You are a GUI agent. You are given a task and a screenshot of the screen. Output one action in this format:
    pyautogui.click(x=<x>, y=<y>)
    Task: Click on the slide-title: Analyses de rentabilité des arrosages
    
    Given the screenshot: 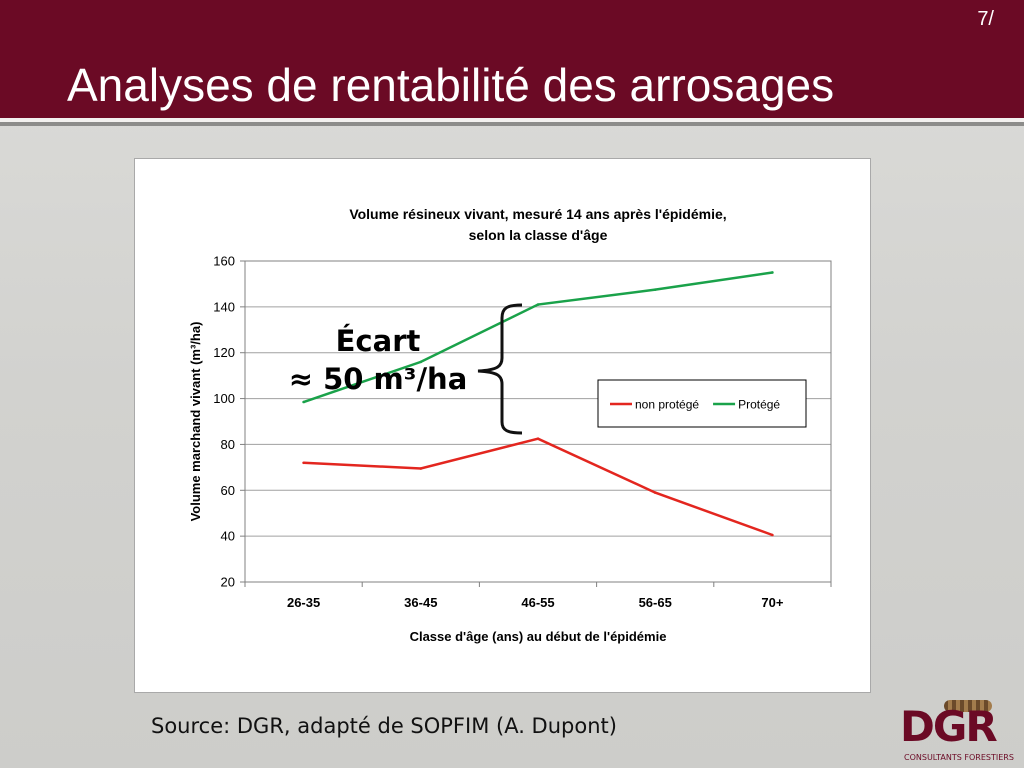 What is the action you would take?
    pyautogui.click(x=451, y=85)
    